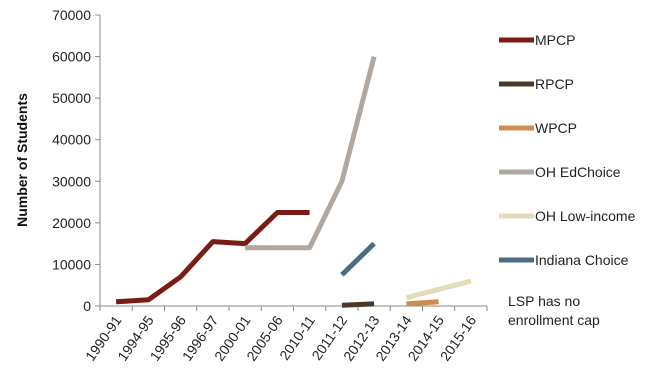 The image size is (663, 375). What do you see at coordinates (554, 84) in the screenshot?
I see `legend-label: RPCP` at bounding box center [554, 84].